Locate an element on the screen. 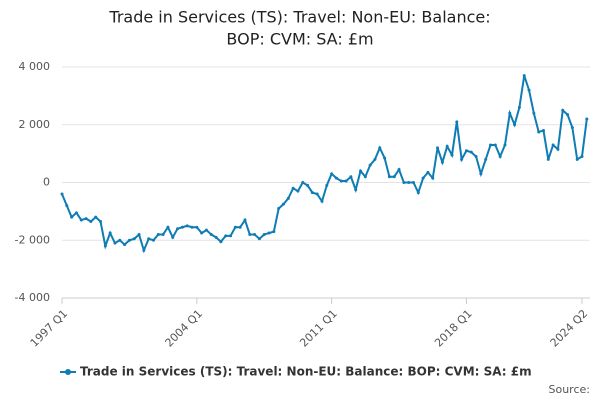 Image resolution: width=600 pixels, height=400 pixels. y-tick-label: 0 is located at coordinates (46, 182).